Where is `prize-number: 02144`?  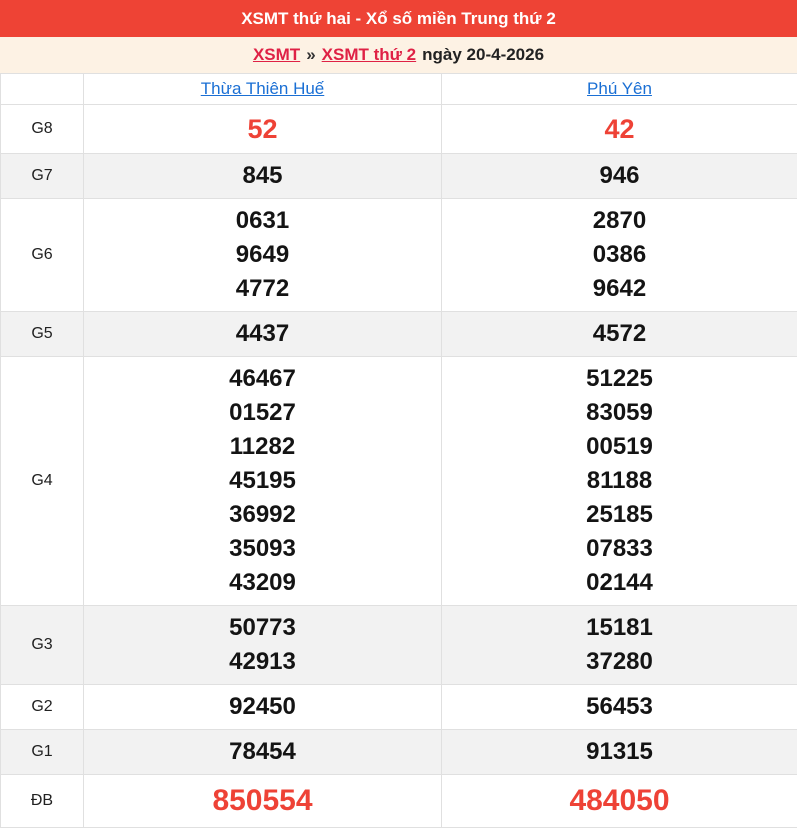 prize-number: 02144 is located at coordinates (619, 583).